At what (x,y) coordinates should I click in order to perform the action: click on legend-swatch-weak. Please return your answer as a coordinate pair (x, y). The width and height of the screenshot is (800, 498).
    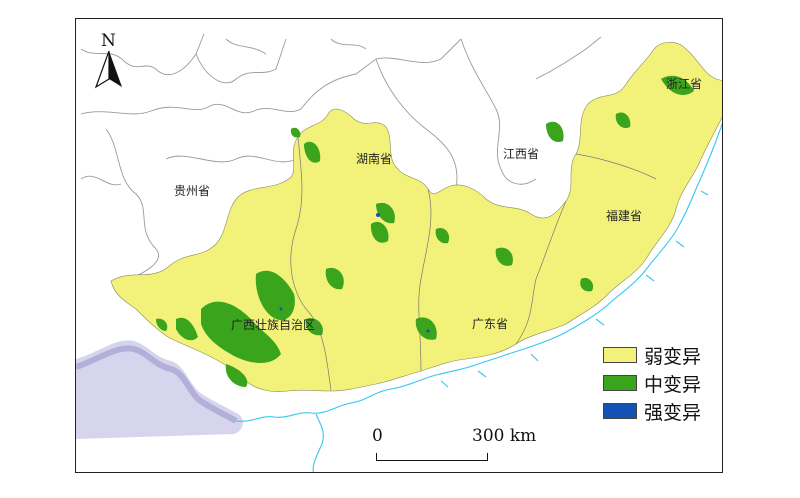
    Looking at the image, I should click on (620, 355).